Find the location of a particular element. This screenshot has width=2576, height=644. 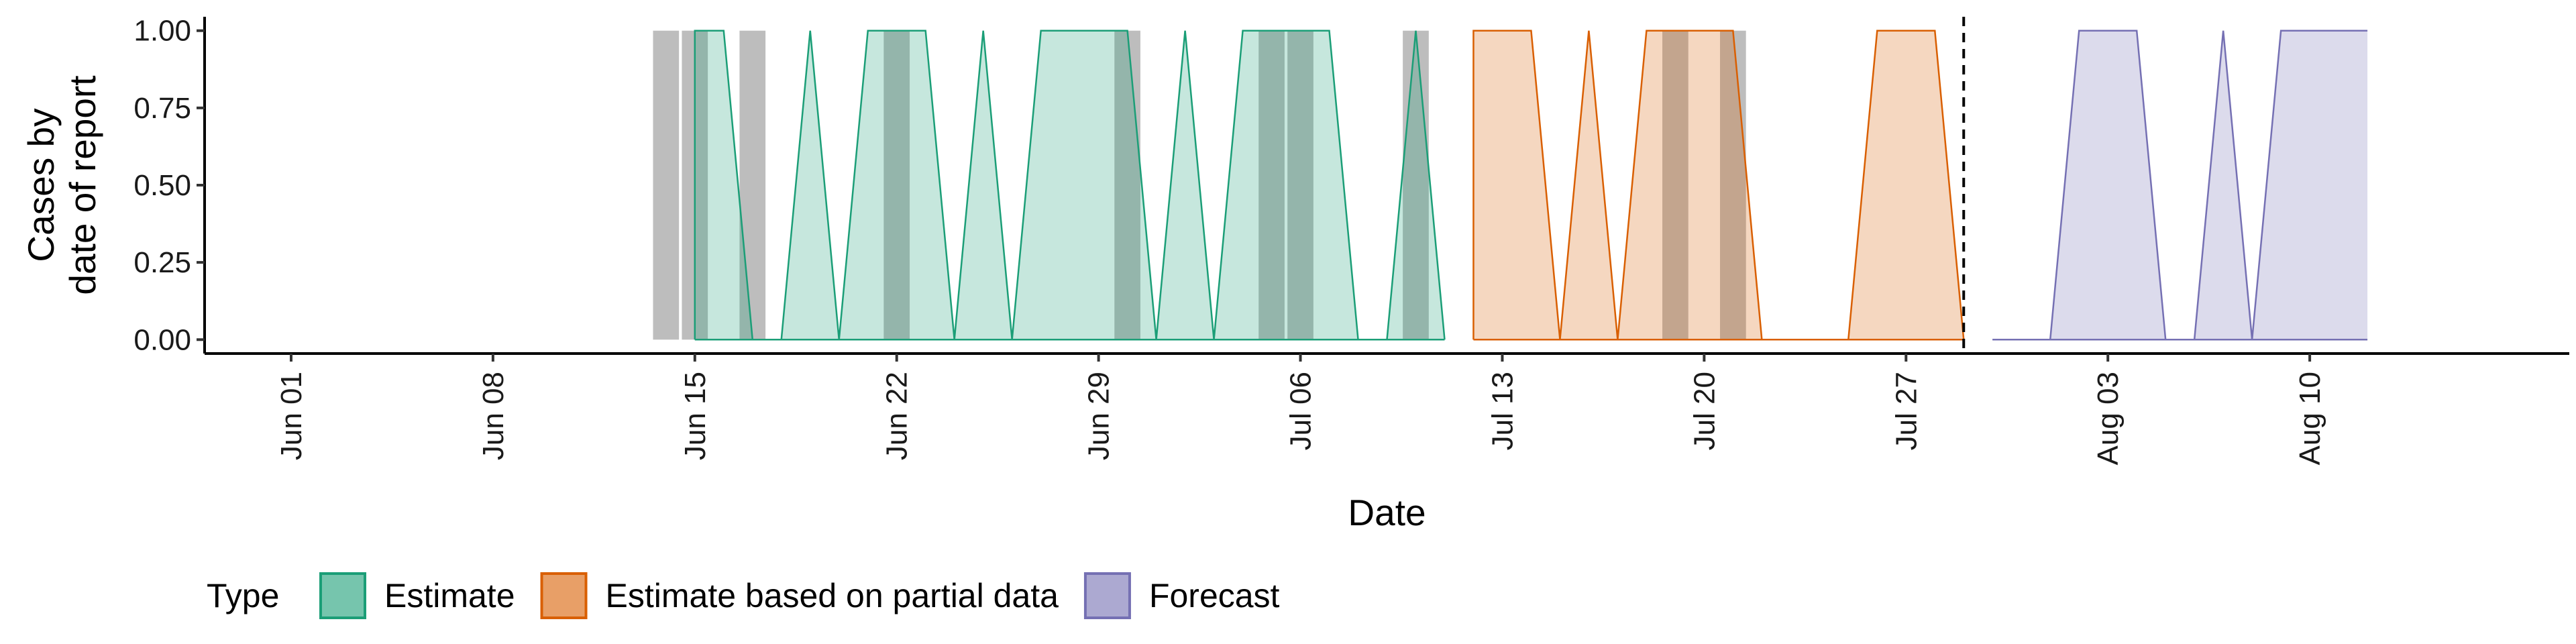

legend-label-1: Estimate based on partial data is located at coordinates (832, 595).